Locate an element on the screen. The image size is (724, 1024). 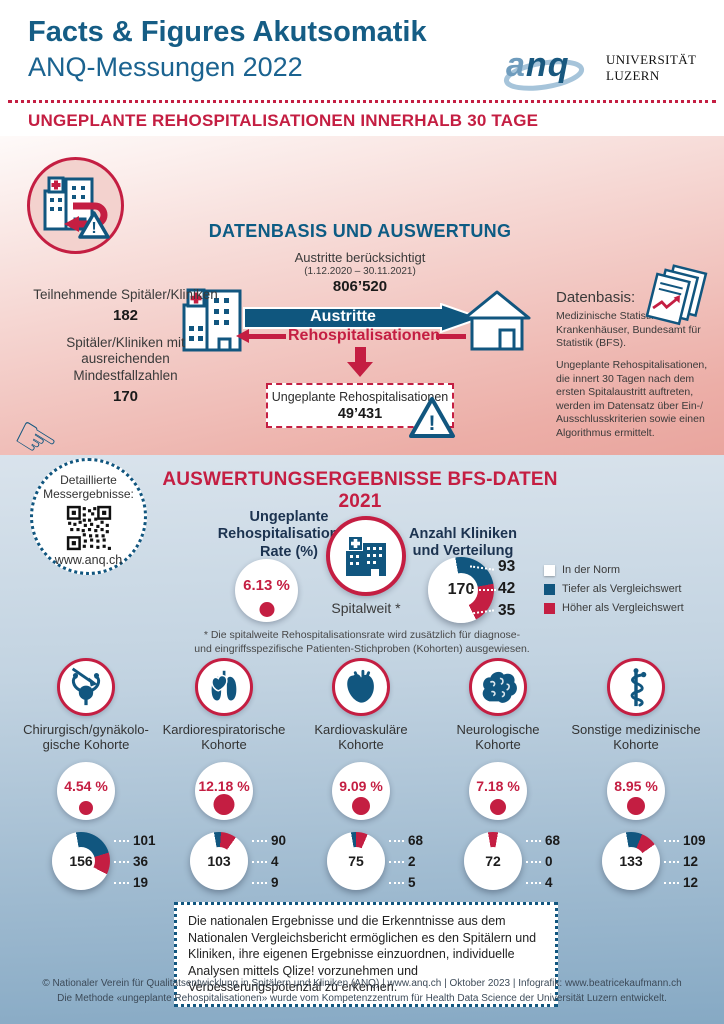
cohort-donut-row: 75 68 2 5 is located at coordinates (361, 862).